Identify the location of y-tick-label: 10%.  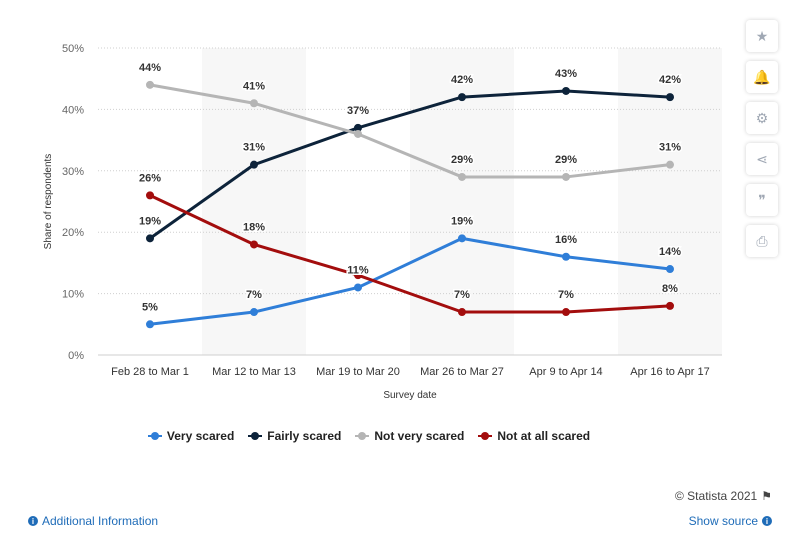
(73, 295).